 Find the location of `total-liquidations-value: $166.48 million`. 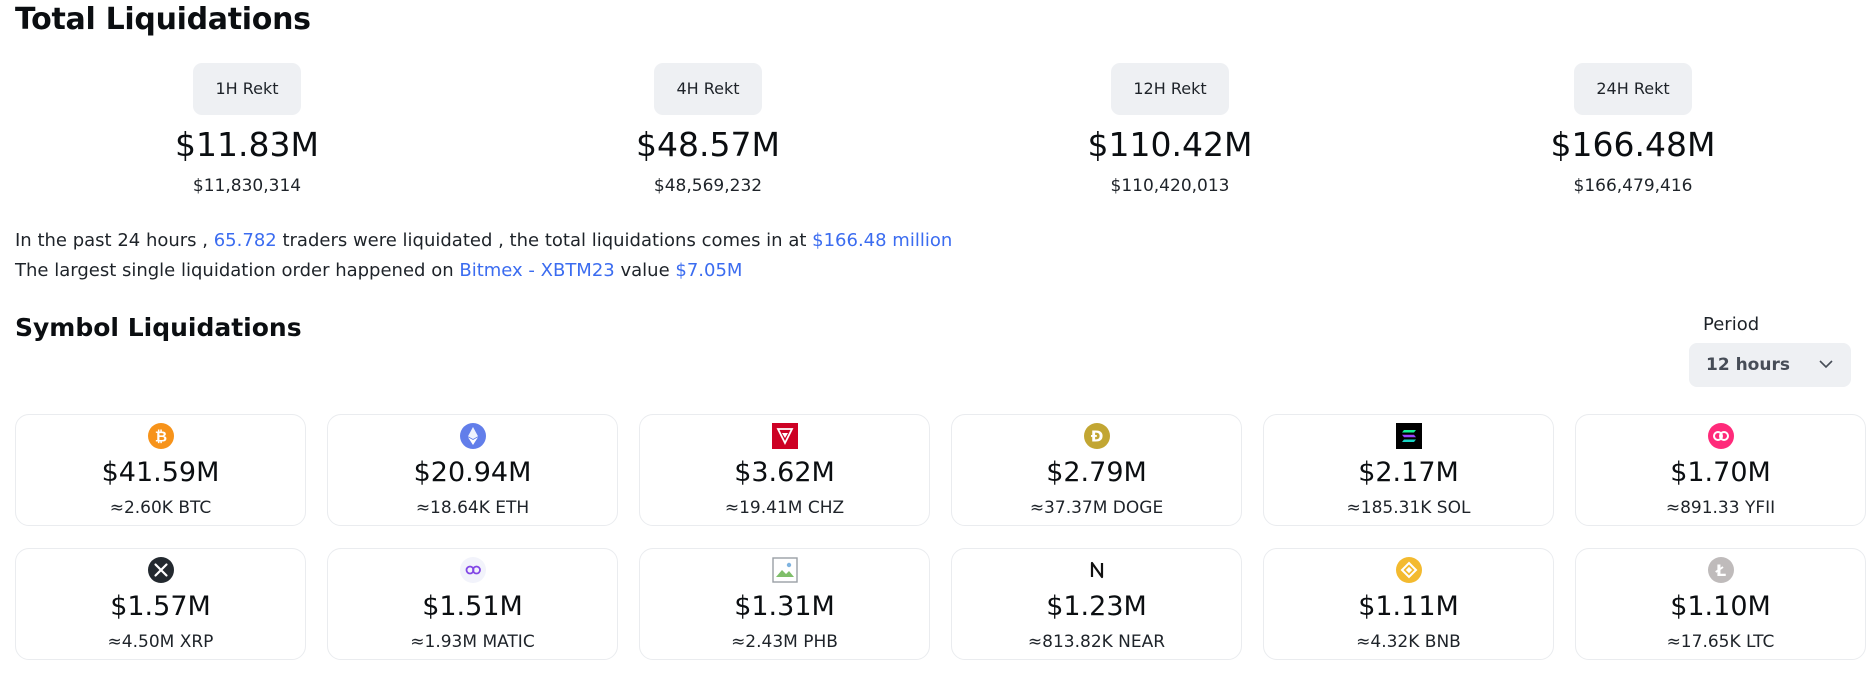

total-liquidations-value: $166.48 million is located at coordinates (882, 240).